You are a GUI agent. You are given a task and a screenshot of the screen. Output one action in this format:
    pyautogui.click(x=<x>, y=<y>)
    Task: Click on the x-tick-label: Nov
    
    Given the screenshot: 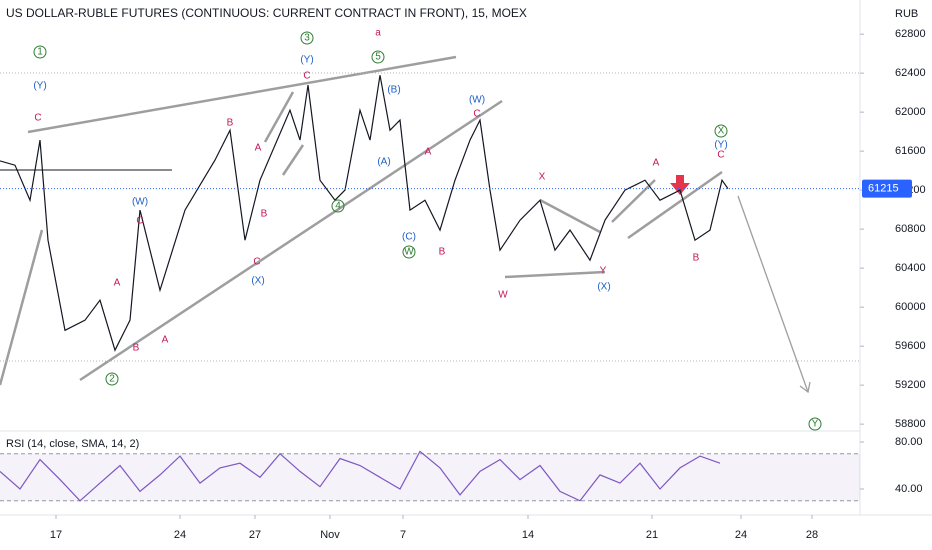 What is the action you would take?
    pyautogui.click(x=330, y=535)
    